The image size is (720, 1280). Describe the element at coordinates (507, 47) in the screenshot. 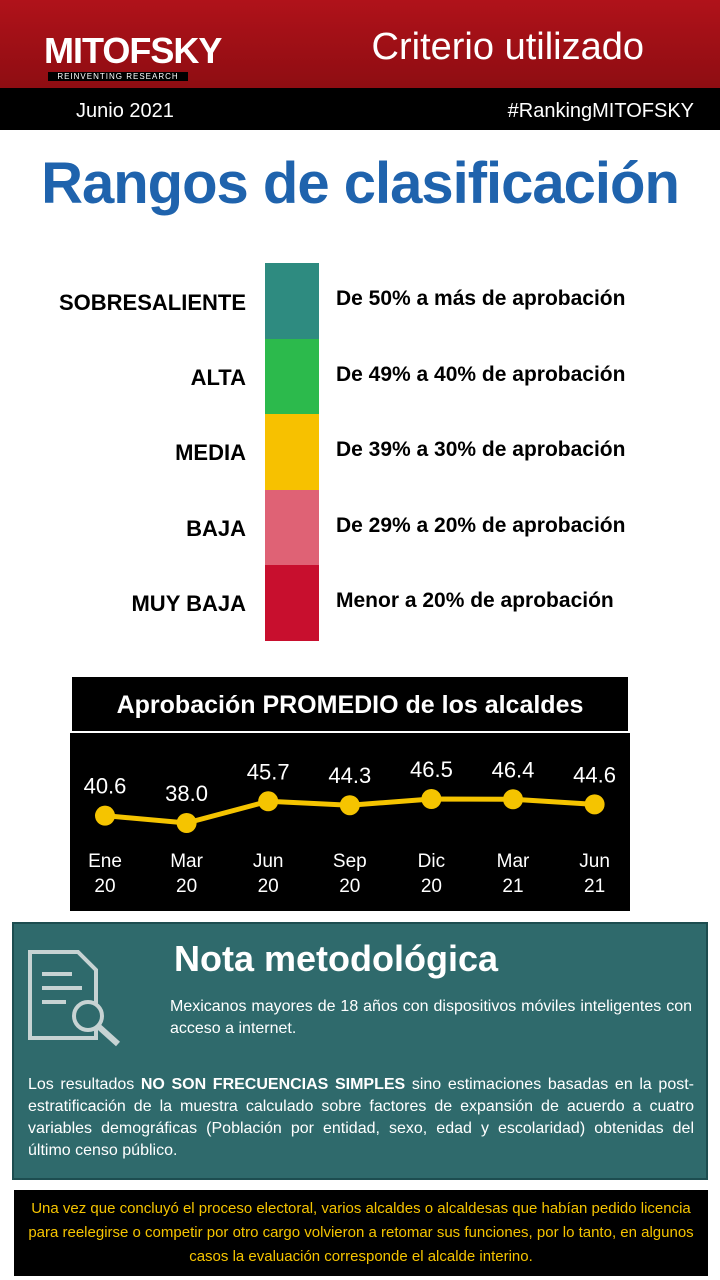

I see `header-title: Criterio utilizado` at that location.